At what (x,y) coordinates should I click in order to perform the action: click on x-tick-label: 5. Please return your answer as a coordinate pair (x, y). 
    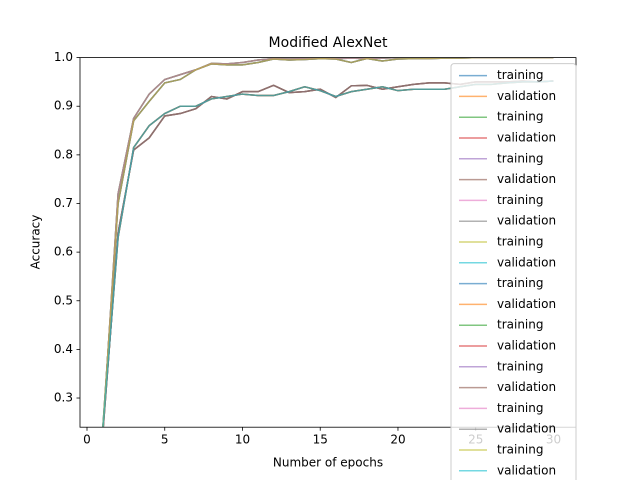
    Looking at the image, I should click on (165, 440).